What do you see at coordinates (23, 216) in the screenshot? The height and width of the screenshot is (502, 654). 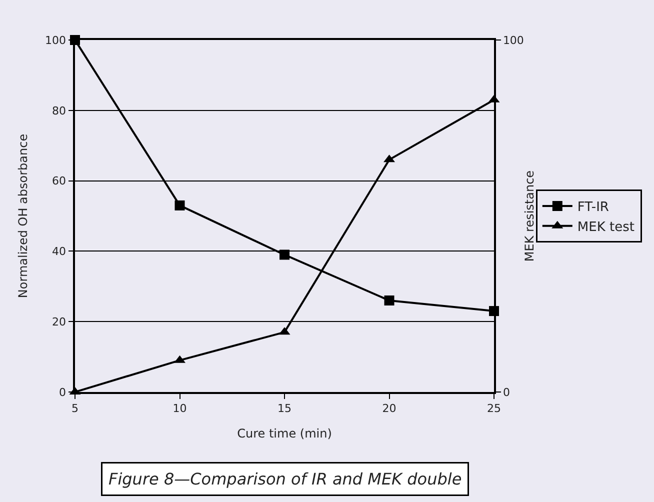 I see `y-axis-title: Normalized OH absorbance` at bounding box center [23, 216].